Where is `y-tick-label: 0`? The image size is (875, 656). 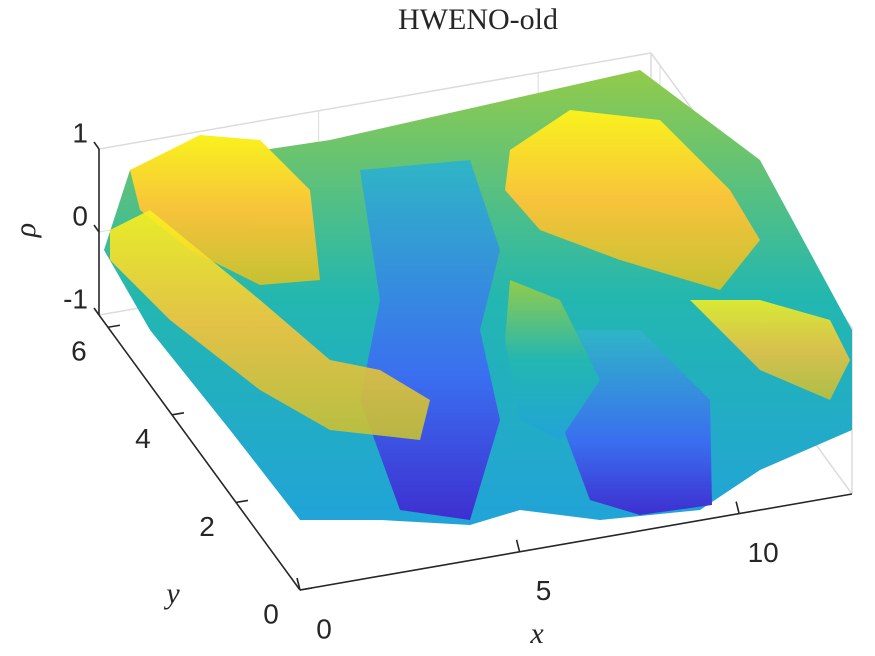
y-tick-label: 0 is located at coordinates (271, 613).